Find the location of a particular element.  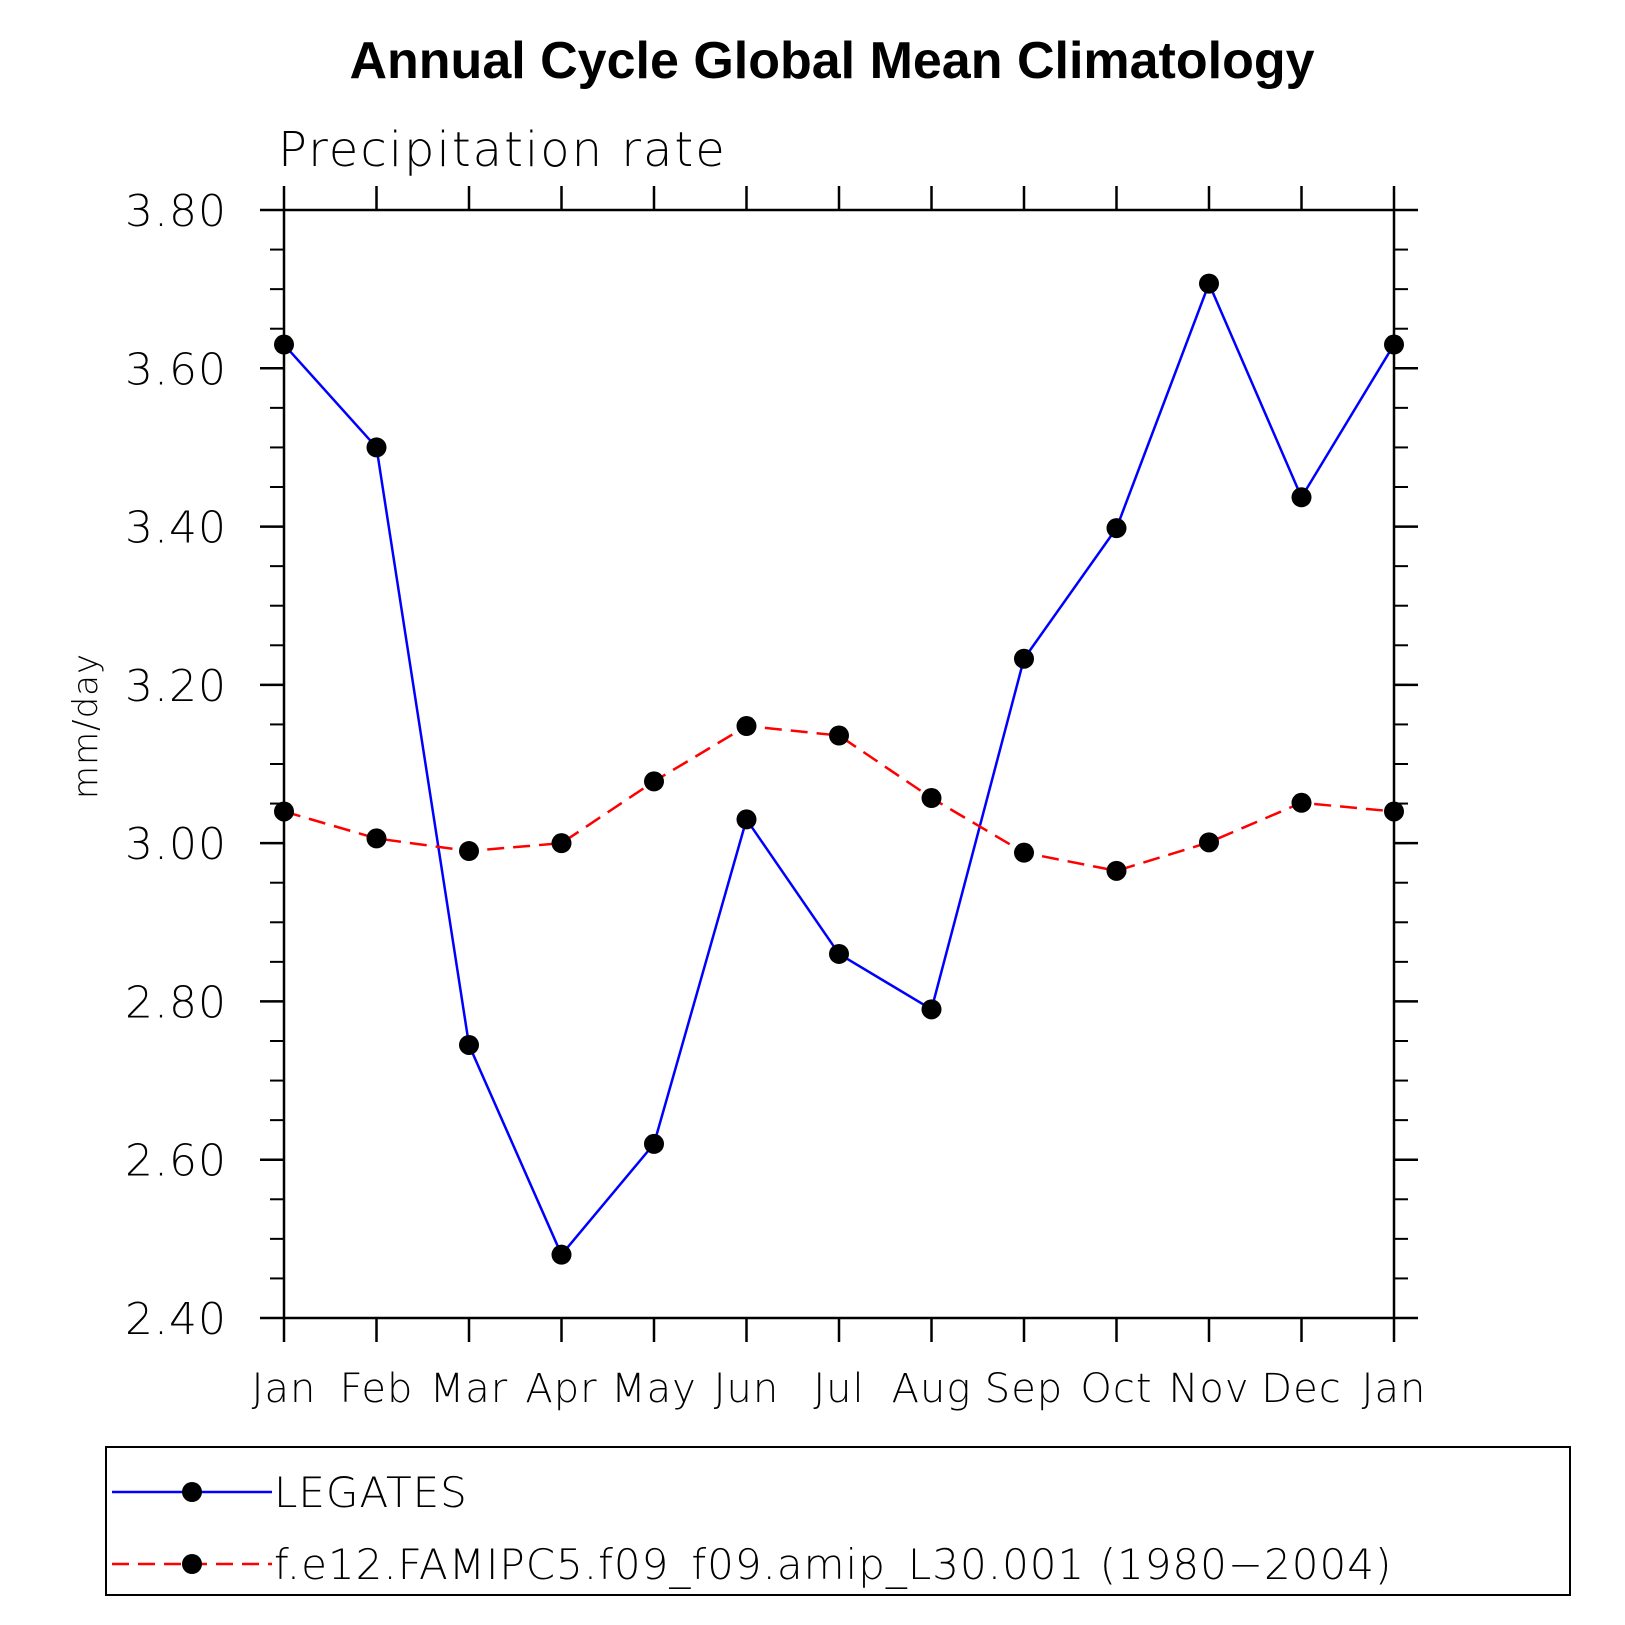

y-tick-label: 3.00 is located at coordinates (176, 844).